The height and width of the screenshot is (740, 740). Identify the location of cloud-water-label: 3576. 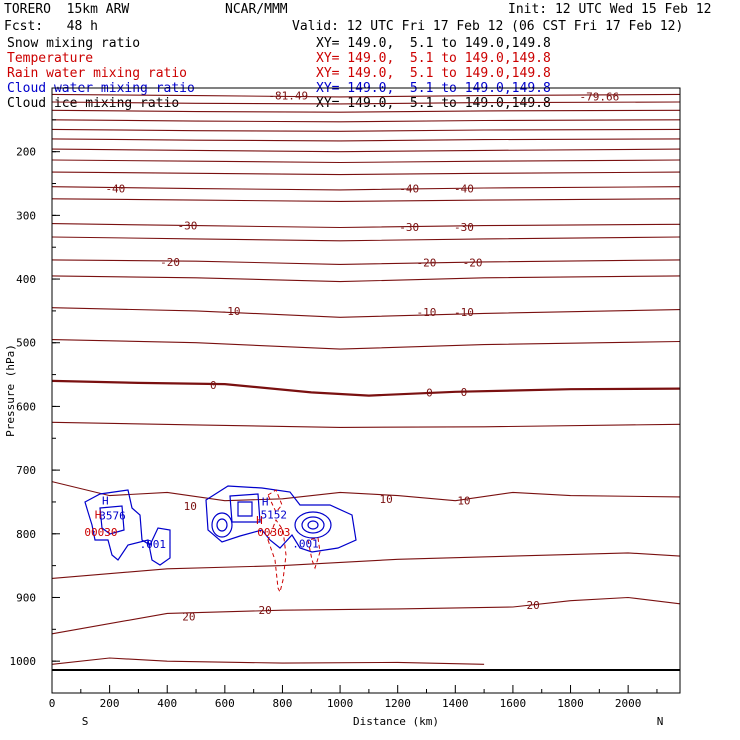
(112, 515).